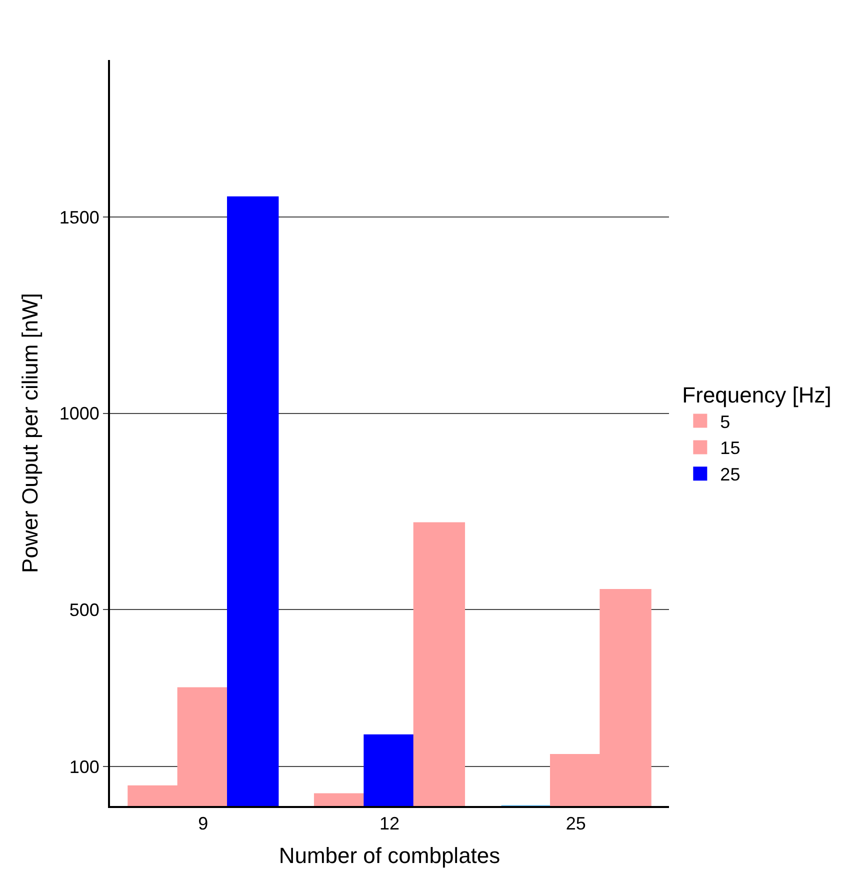  What do you see at coordinates (203, 824) in the screenshot?
I see `x-tick-label: 9` at bounding box center [203, 824].